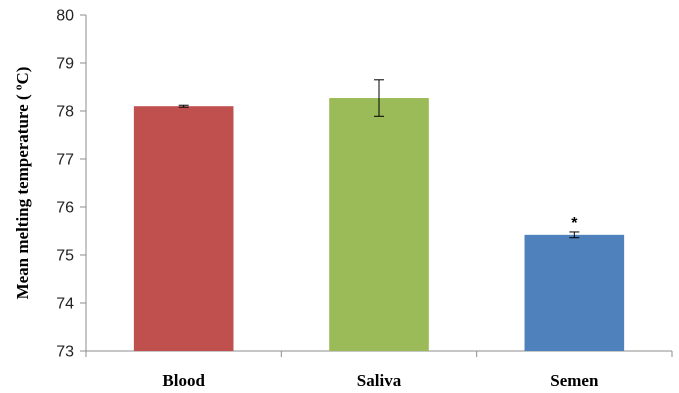 The height and width of the screenshot is (393, 679). Describe the element at coordinates (65, 256) in the screenshot. I see `y-tick-label: 75` at that location.